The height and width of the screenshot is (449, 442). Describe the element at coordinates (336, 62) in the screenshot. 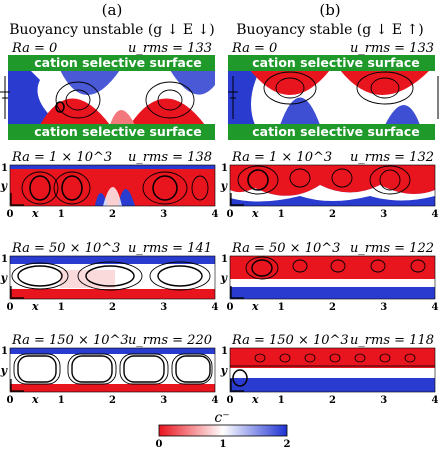

I see `surface-label-top-b: cation selective surface` at that location.